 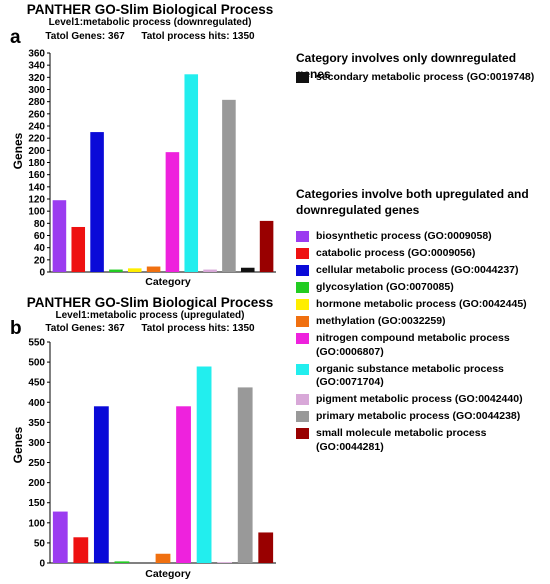 What do you see at coordinates (40, 224) in the screenshot?
I see `y-tick-label: 80` at bounding box center [40, 224].